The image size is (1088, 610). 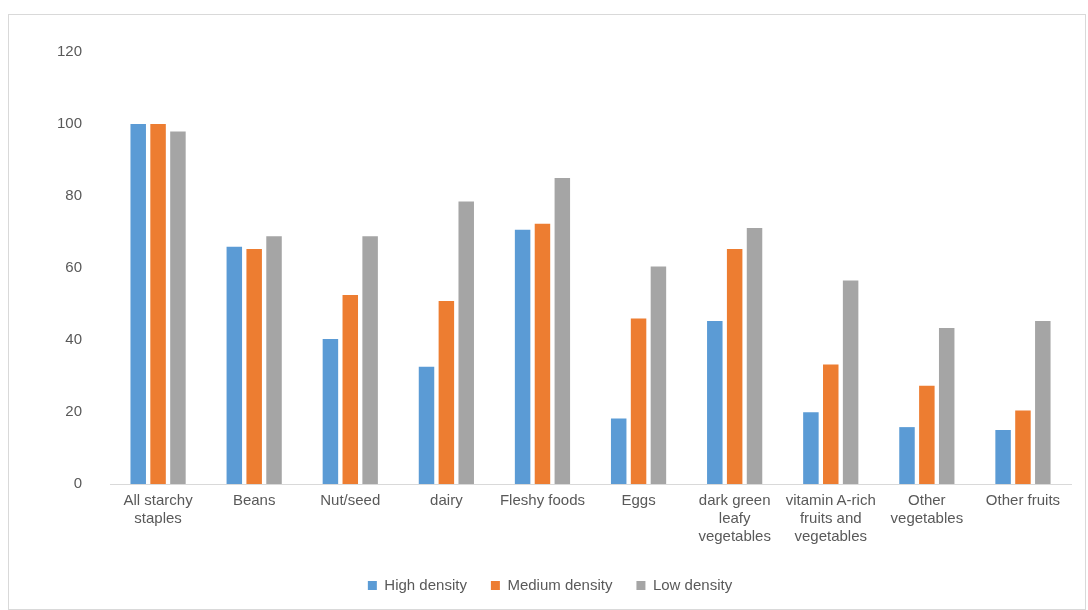 I want to click on y-tick-label: 0, so click(x=78, y=483).